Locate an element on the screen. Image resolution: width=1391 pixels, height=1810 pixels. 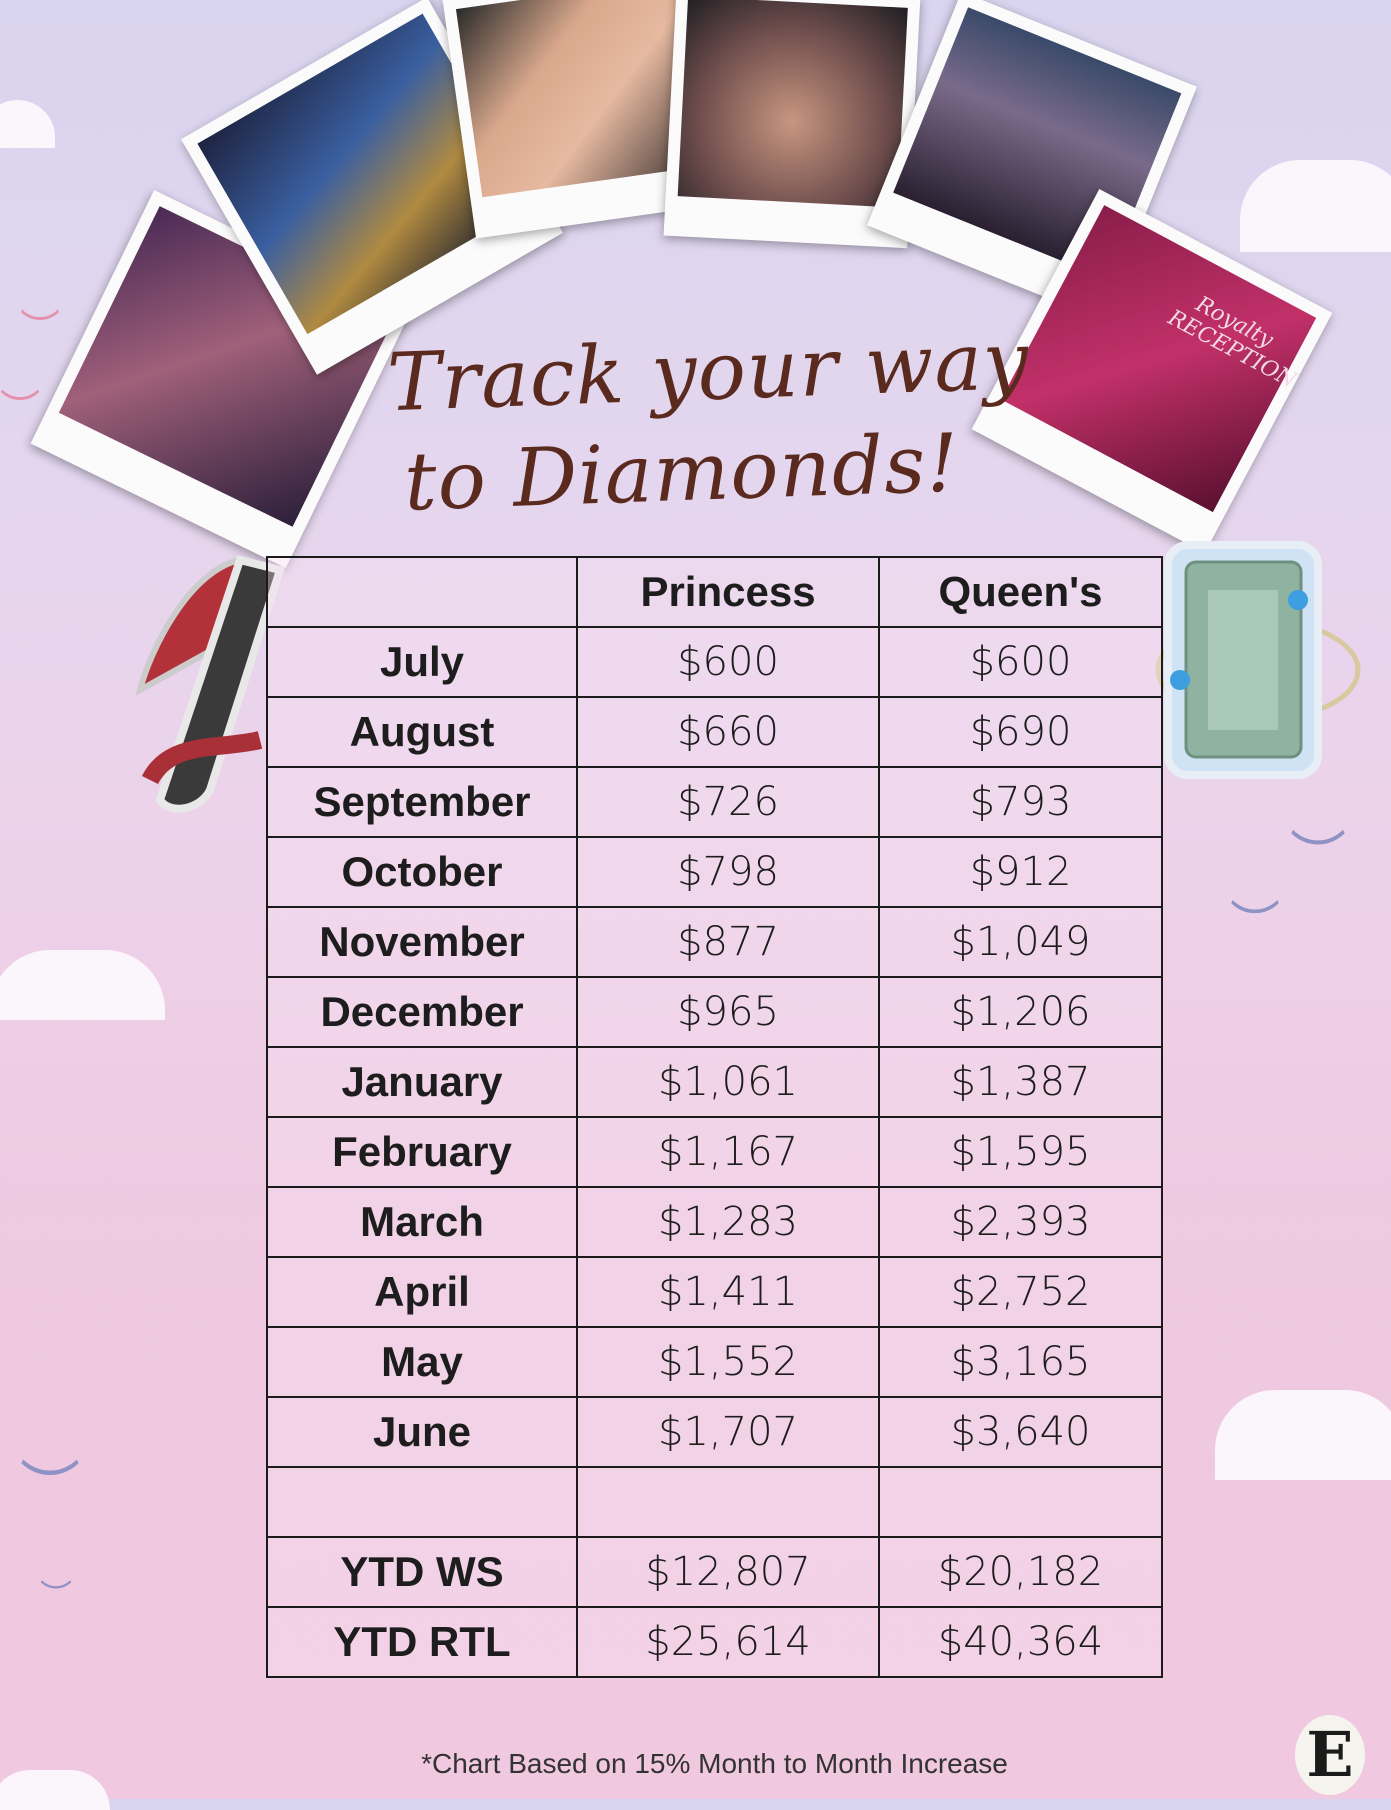
queens-value: $912 is located at coordinates (1020, 872).